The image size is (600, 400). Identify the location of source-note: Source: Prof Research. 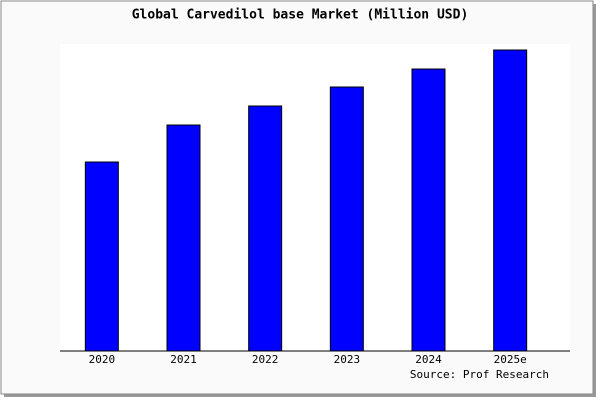
(479, 374).